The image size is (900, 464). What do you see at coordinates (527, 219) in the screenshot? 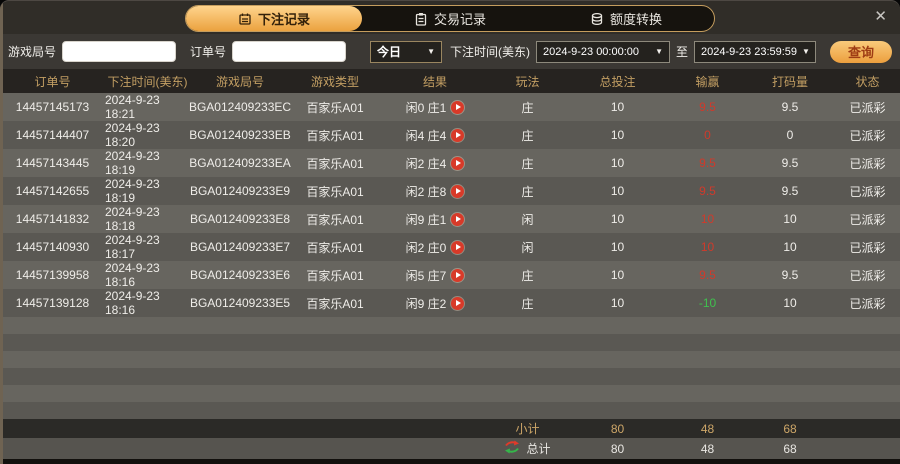
I see `play-type-cell: 闲` at bounding box center [527, 219].